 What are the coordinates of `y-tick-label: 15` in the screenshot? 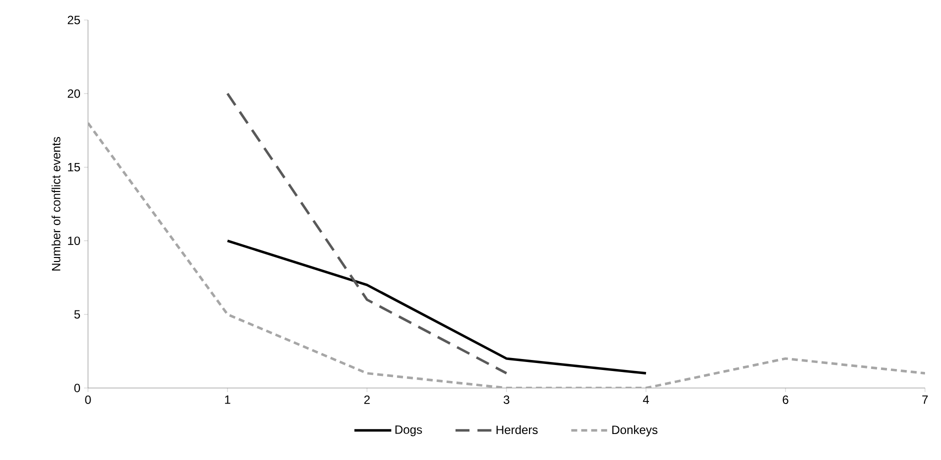 It's located at (74, 167).